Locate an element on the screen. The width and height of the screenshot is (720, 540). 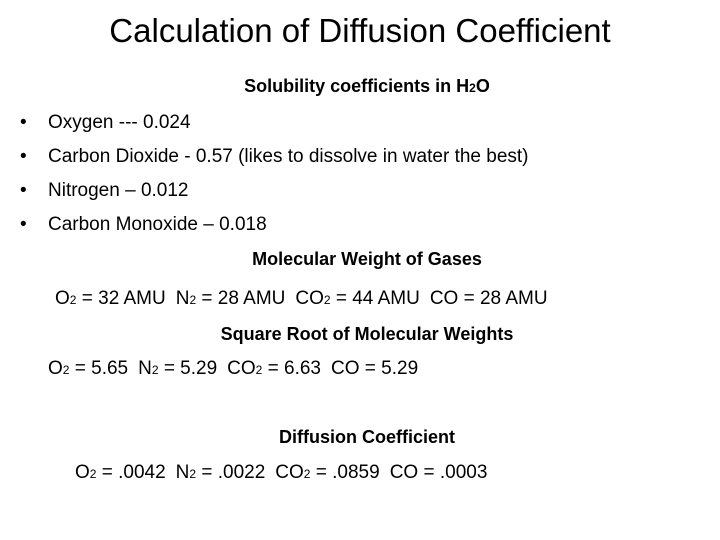
formula-item: N2 = .0022 is located at coordinates (221, 472).